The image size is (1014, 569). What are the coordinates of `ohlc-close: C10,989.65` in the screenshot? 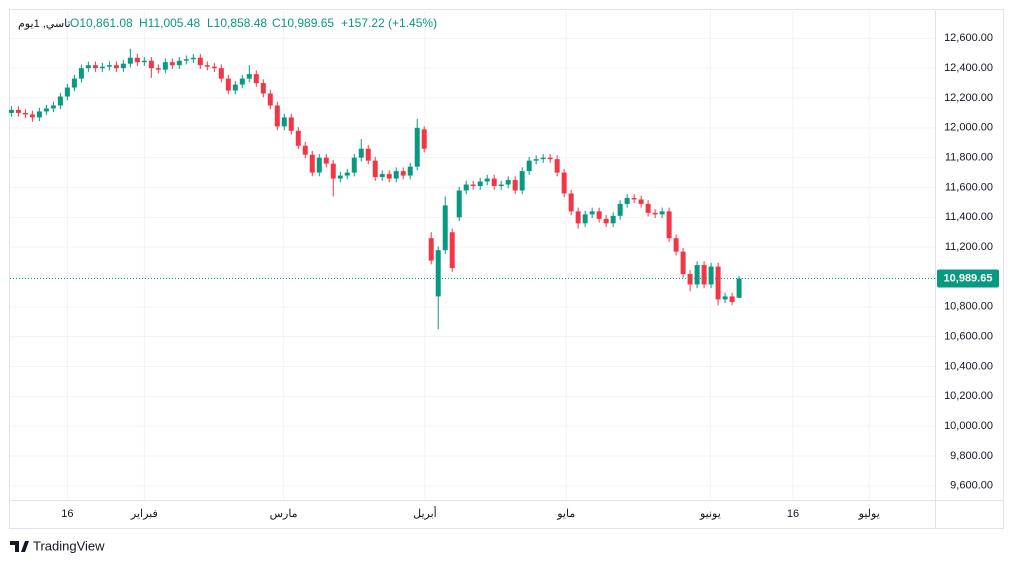 It's located at (303, 23).